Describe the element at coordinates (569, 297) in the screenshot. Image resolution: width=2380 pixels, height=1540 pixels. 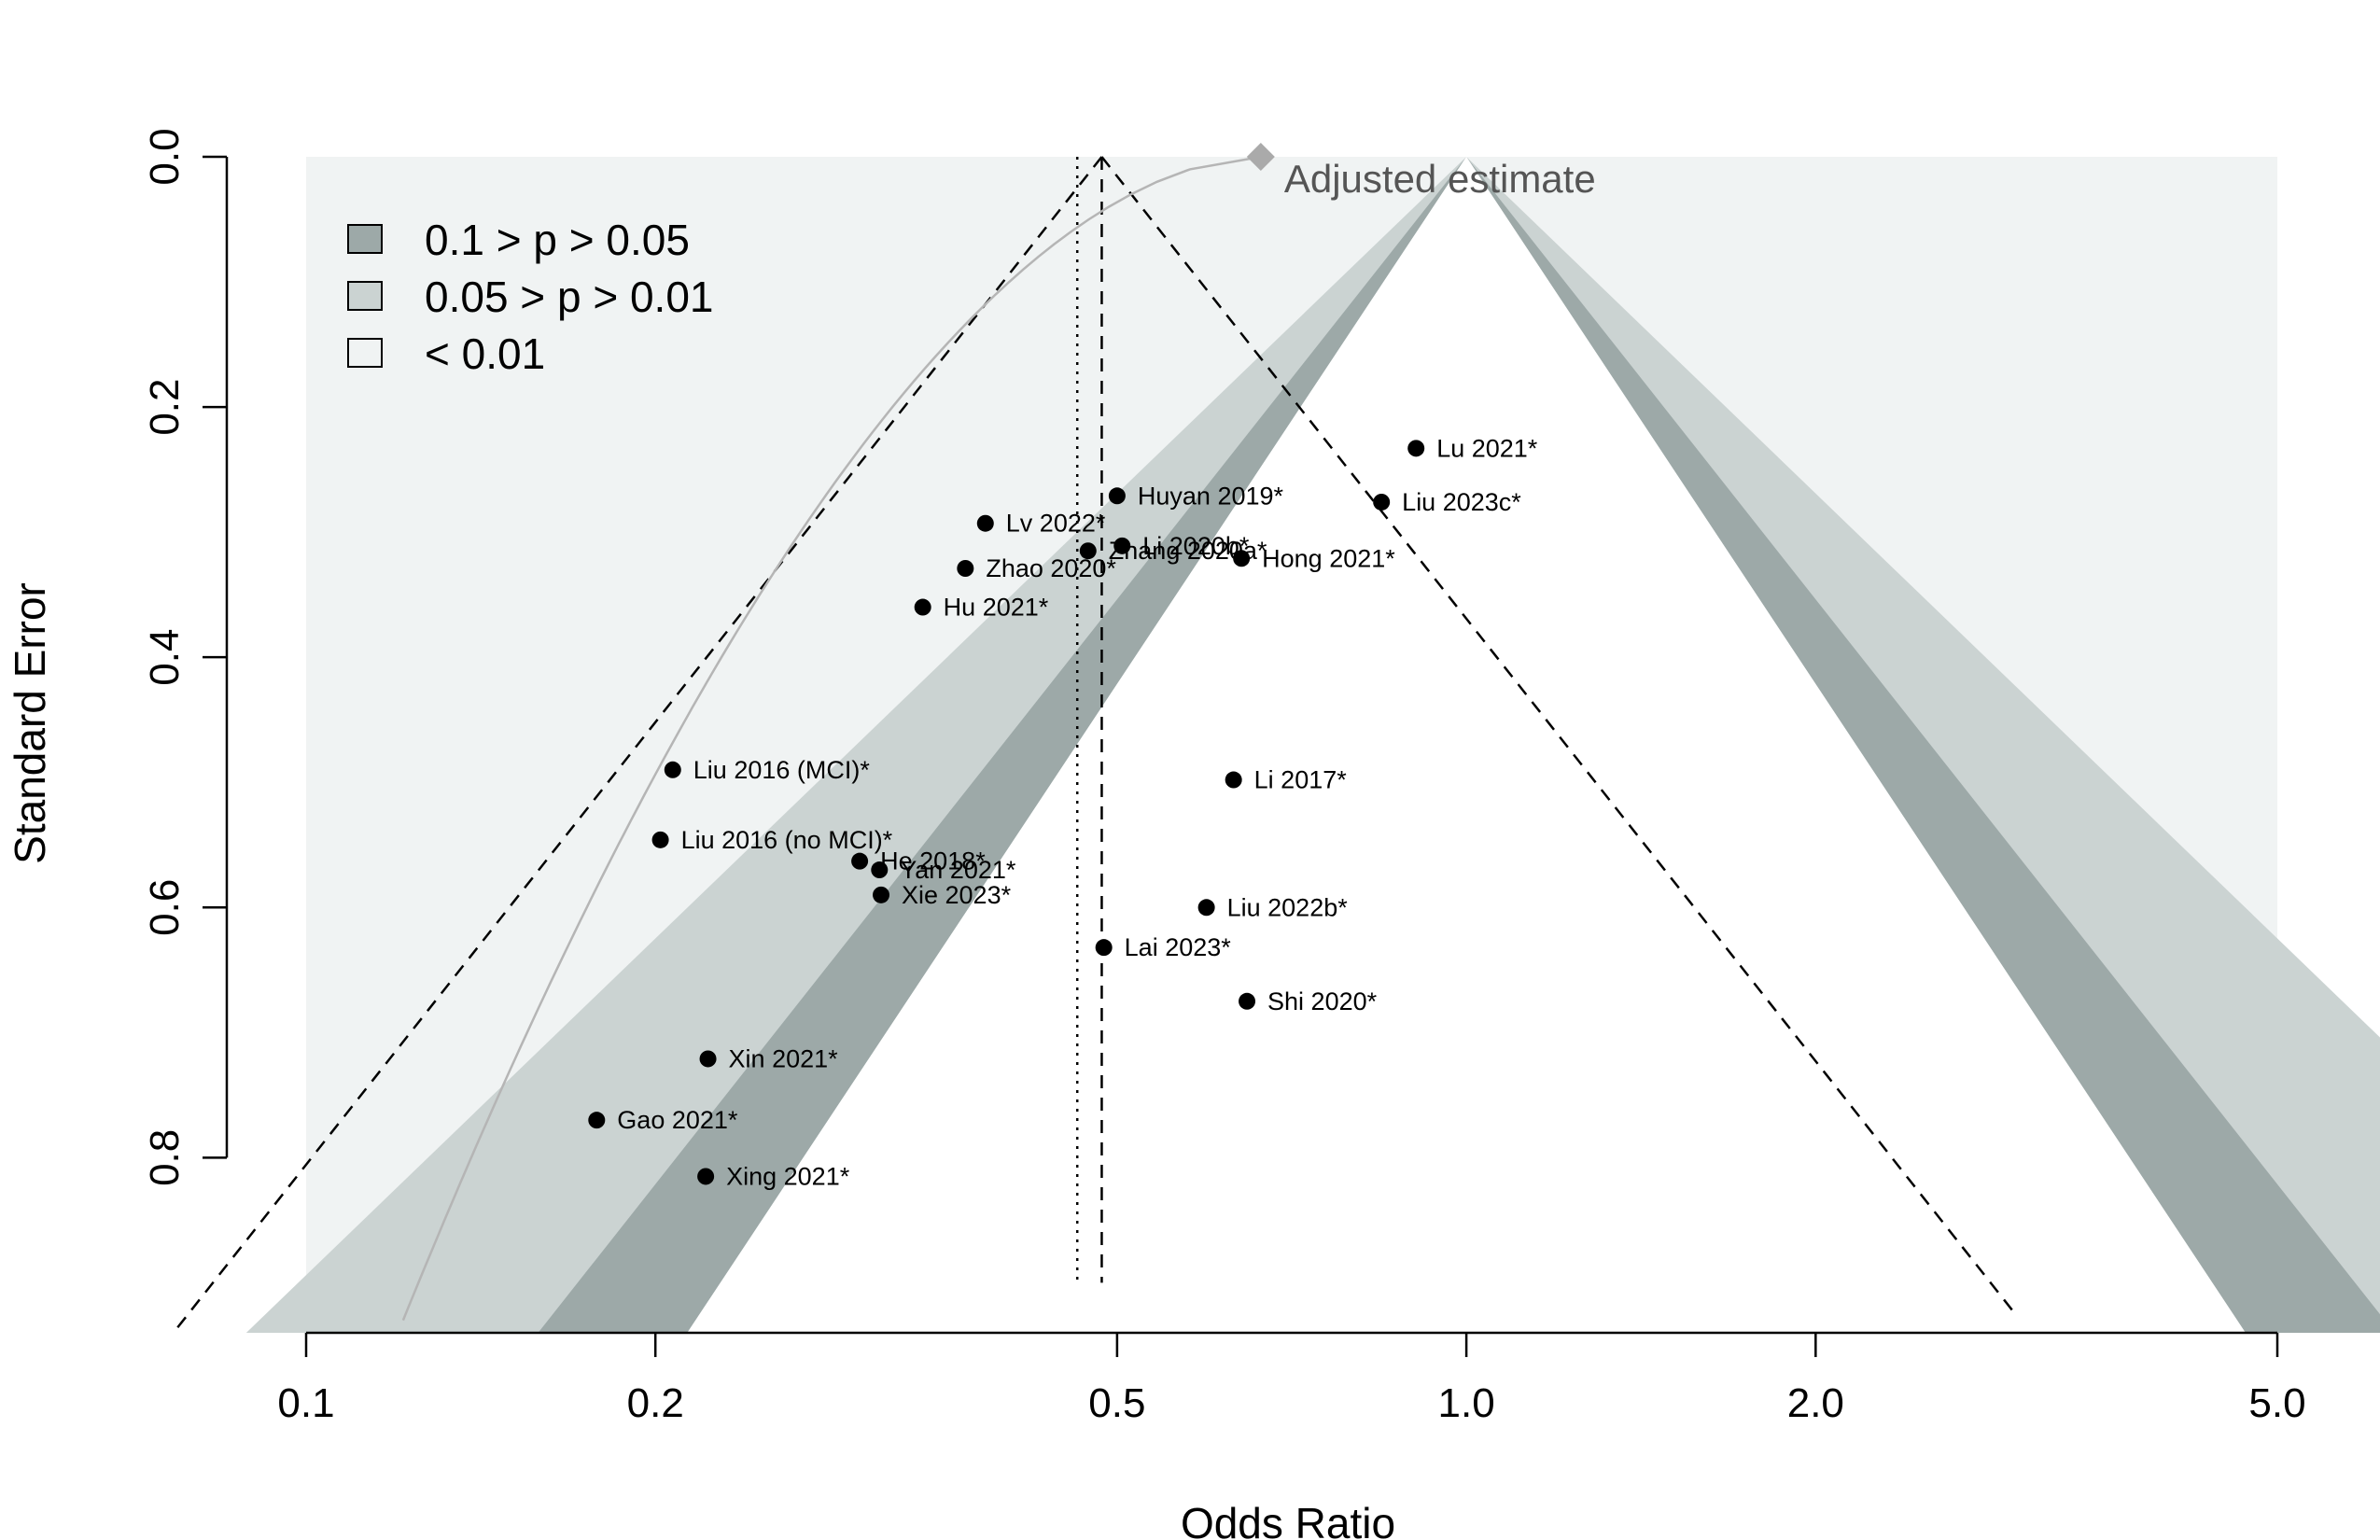
I see `legend-label: 0.05 > p > 0.01` at that location.